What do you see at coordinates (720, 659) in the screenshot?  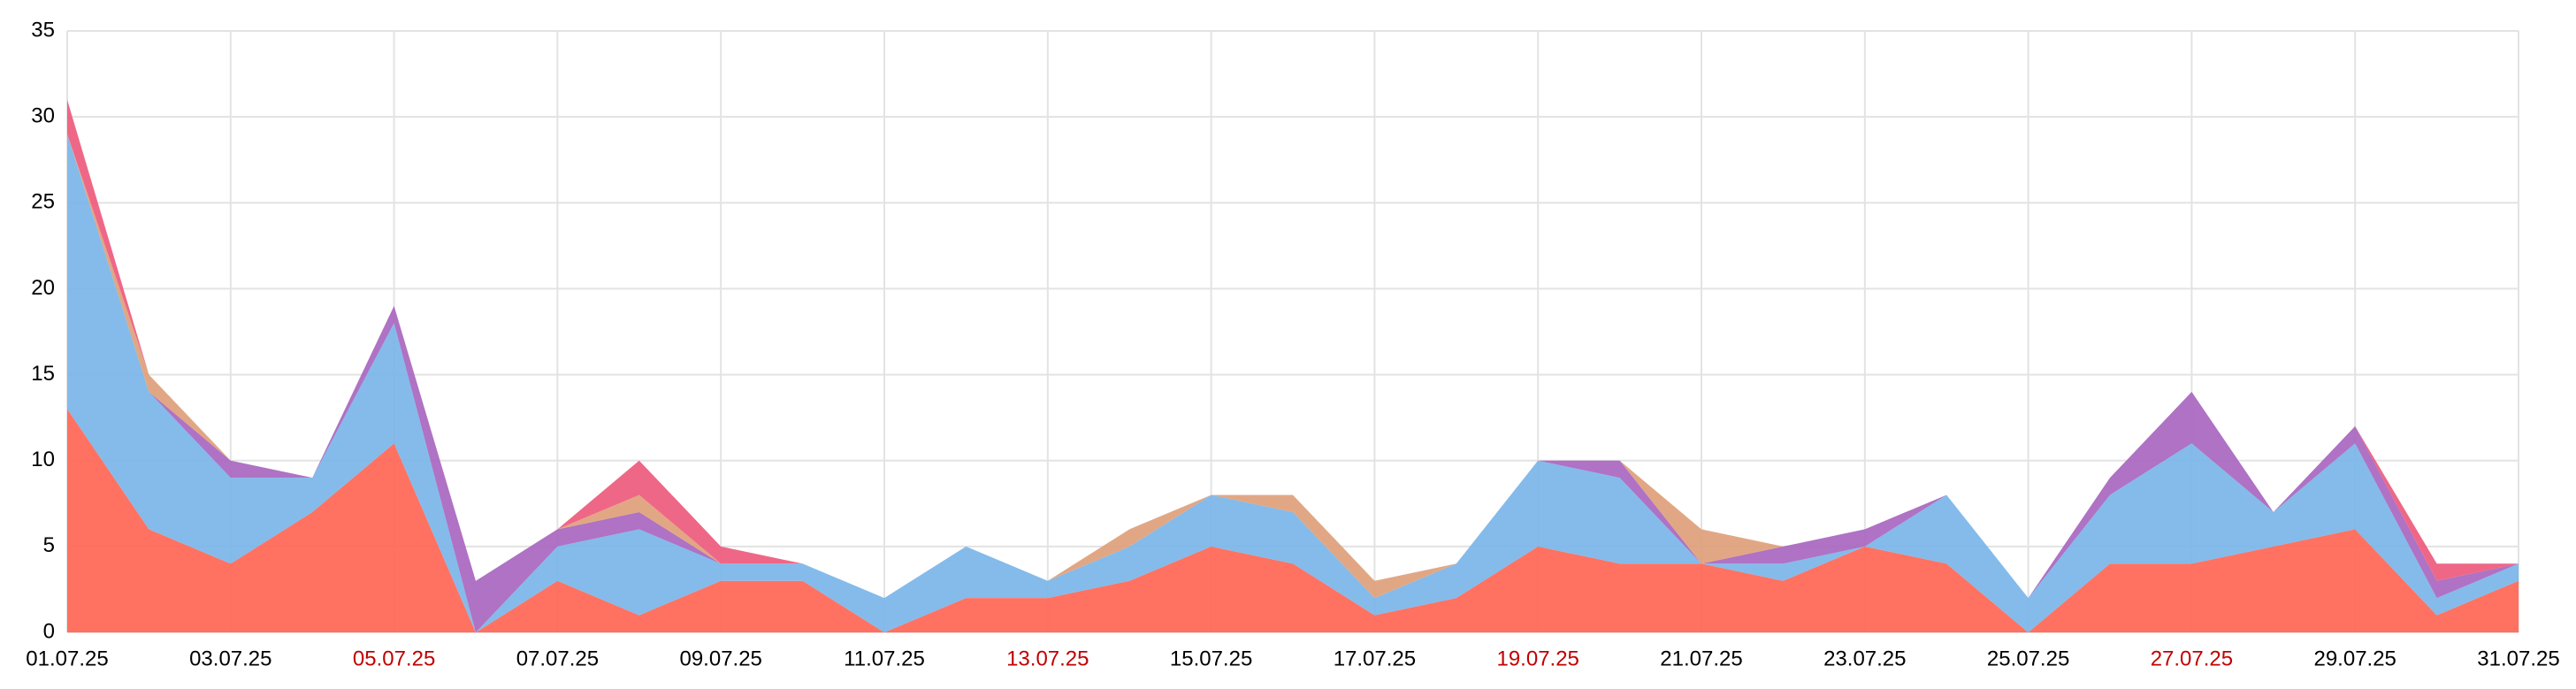 I see `x-tick-label: 09.07.25` at bounding box center [720, 659].